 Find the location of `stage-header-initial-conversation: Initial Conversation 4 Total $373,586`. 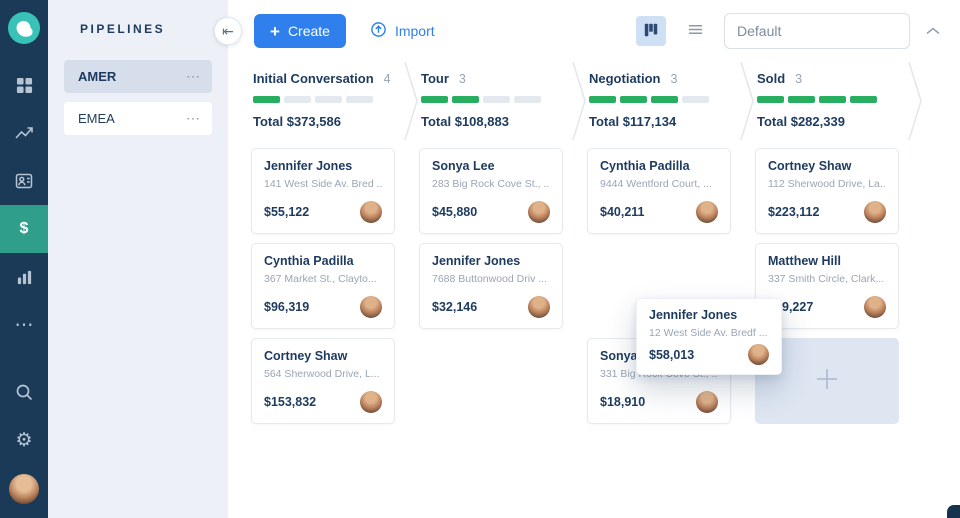

stage-header-initial-conversation: Initial Conversation 4 Total $373,586 is located at coordinates (327, 101).